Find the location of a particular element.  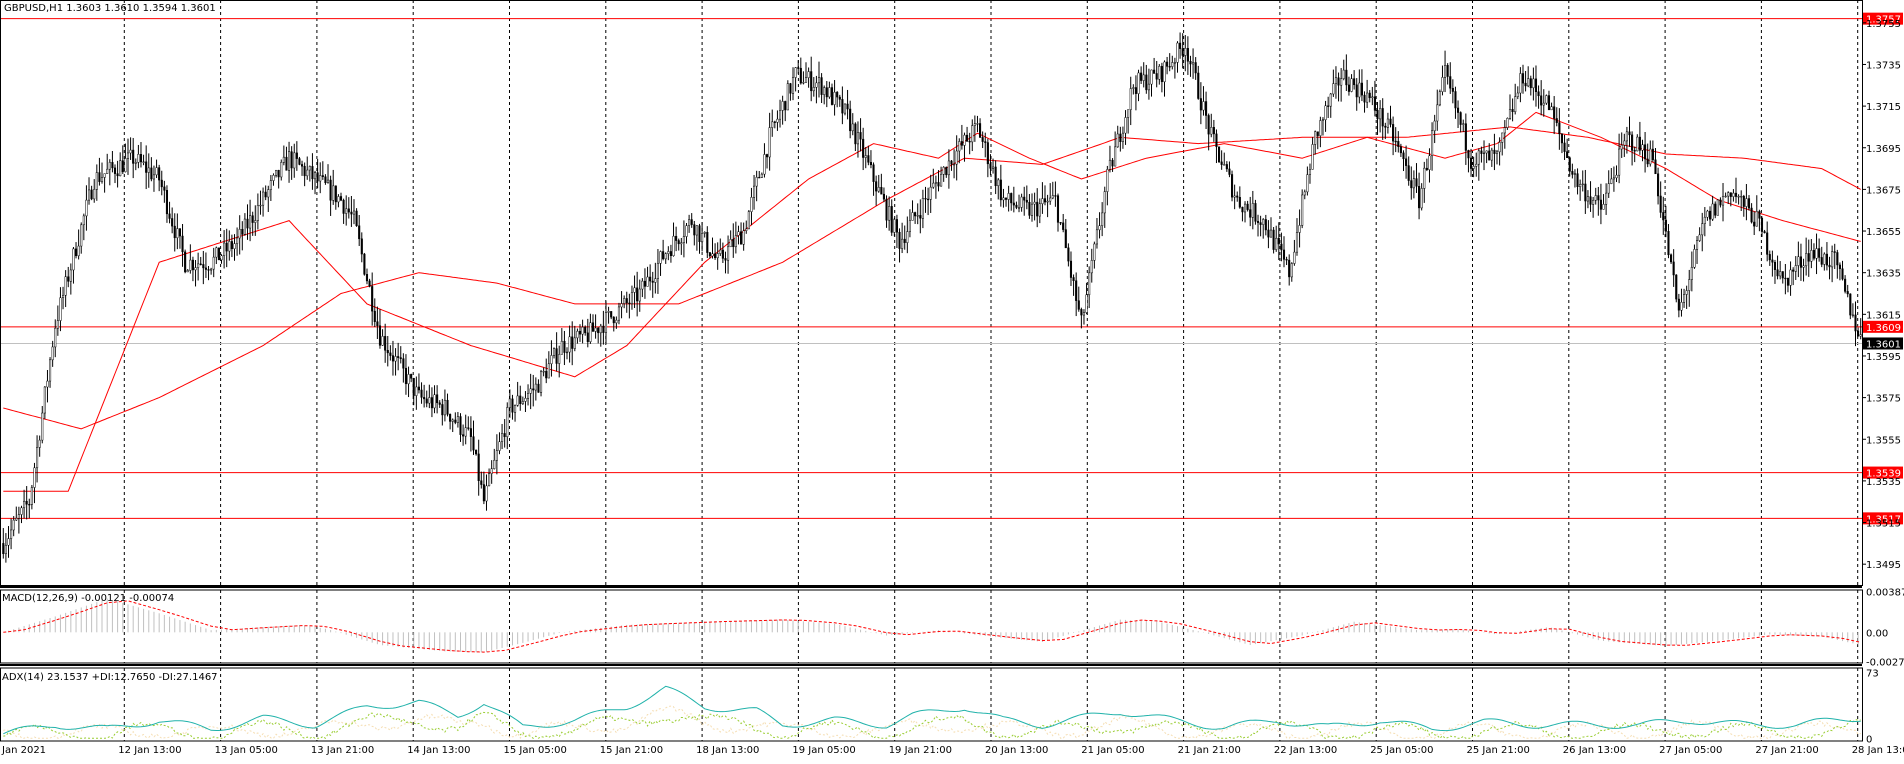

price-tick-label: 1.3515 is located at coordinates (1883, 524).